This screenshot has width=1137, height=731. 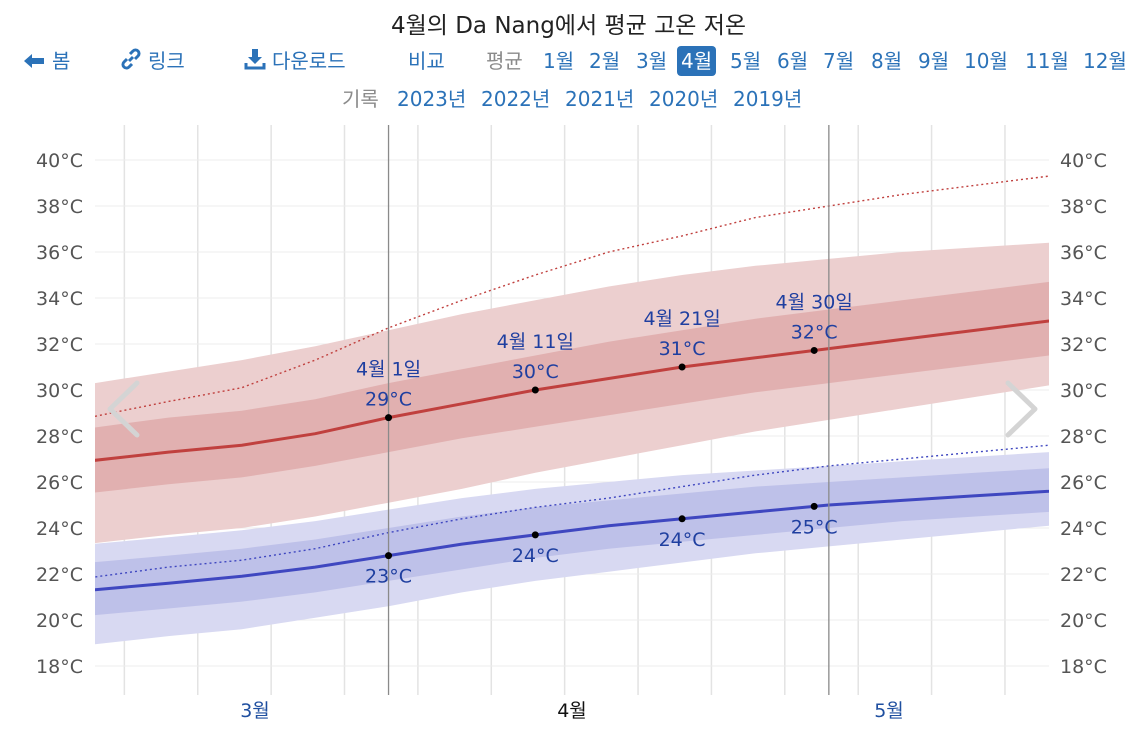 I want to click on month-link-9: 9월, so click(x=934, y=61).